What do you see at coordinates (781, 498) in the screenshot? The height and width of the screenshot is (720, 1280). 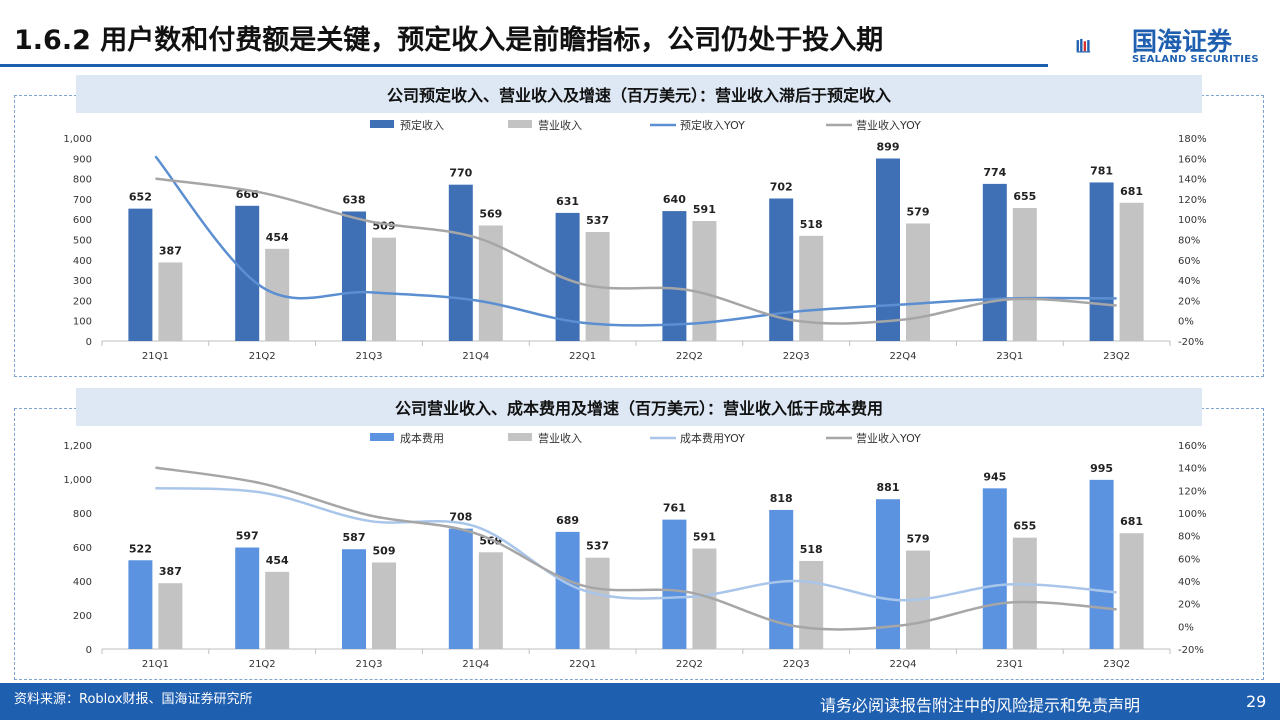 I see `bar-data-label: 818` at bounding box center [781, 498].